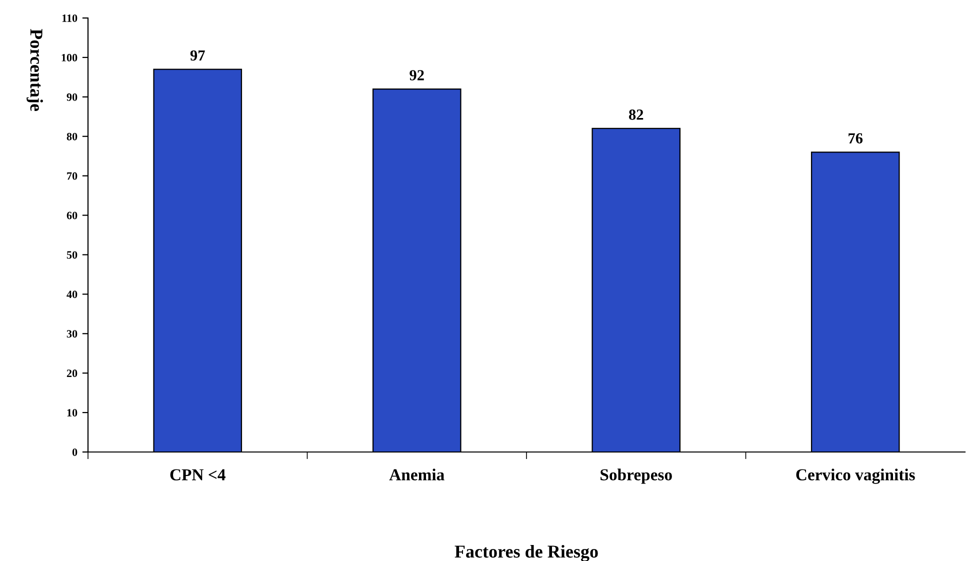  Describe the element at coordinates (72, 255) in the screenshot. I see `y-tick-label: 50` at that location.